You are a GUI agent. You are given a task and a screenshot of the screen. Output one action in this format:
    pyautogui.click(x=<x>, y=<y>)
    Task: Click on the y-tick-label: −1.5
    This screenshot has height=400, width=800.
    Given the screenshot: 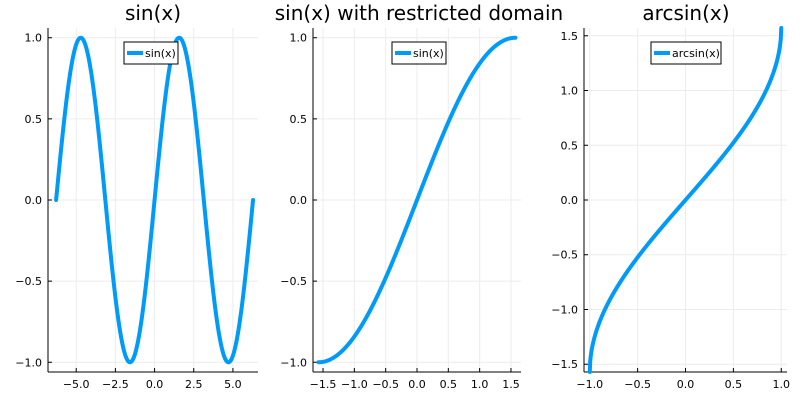 What is the action you would take?
    pyautogui.click(x=564, y=364)
    